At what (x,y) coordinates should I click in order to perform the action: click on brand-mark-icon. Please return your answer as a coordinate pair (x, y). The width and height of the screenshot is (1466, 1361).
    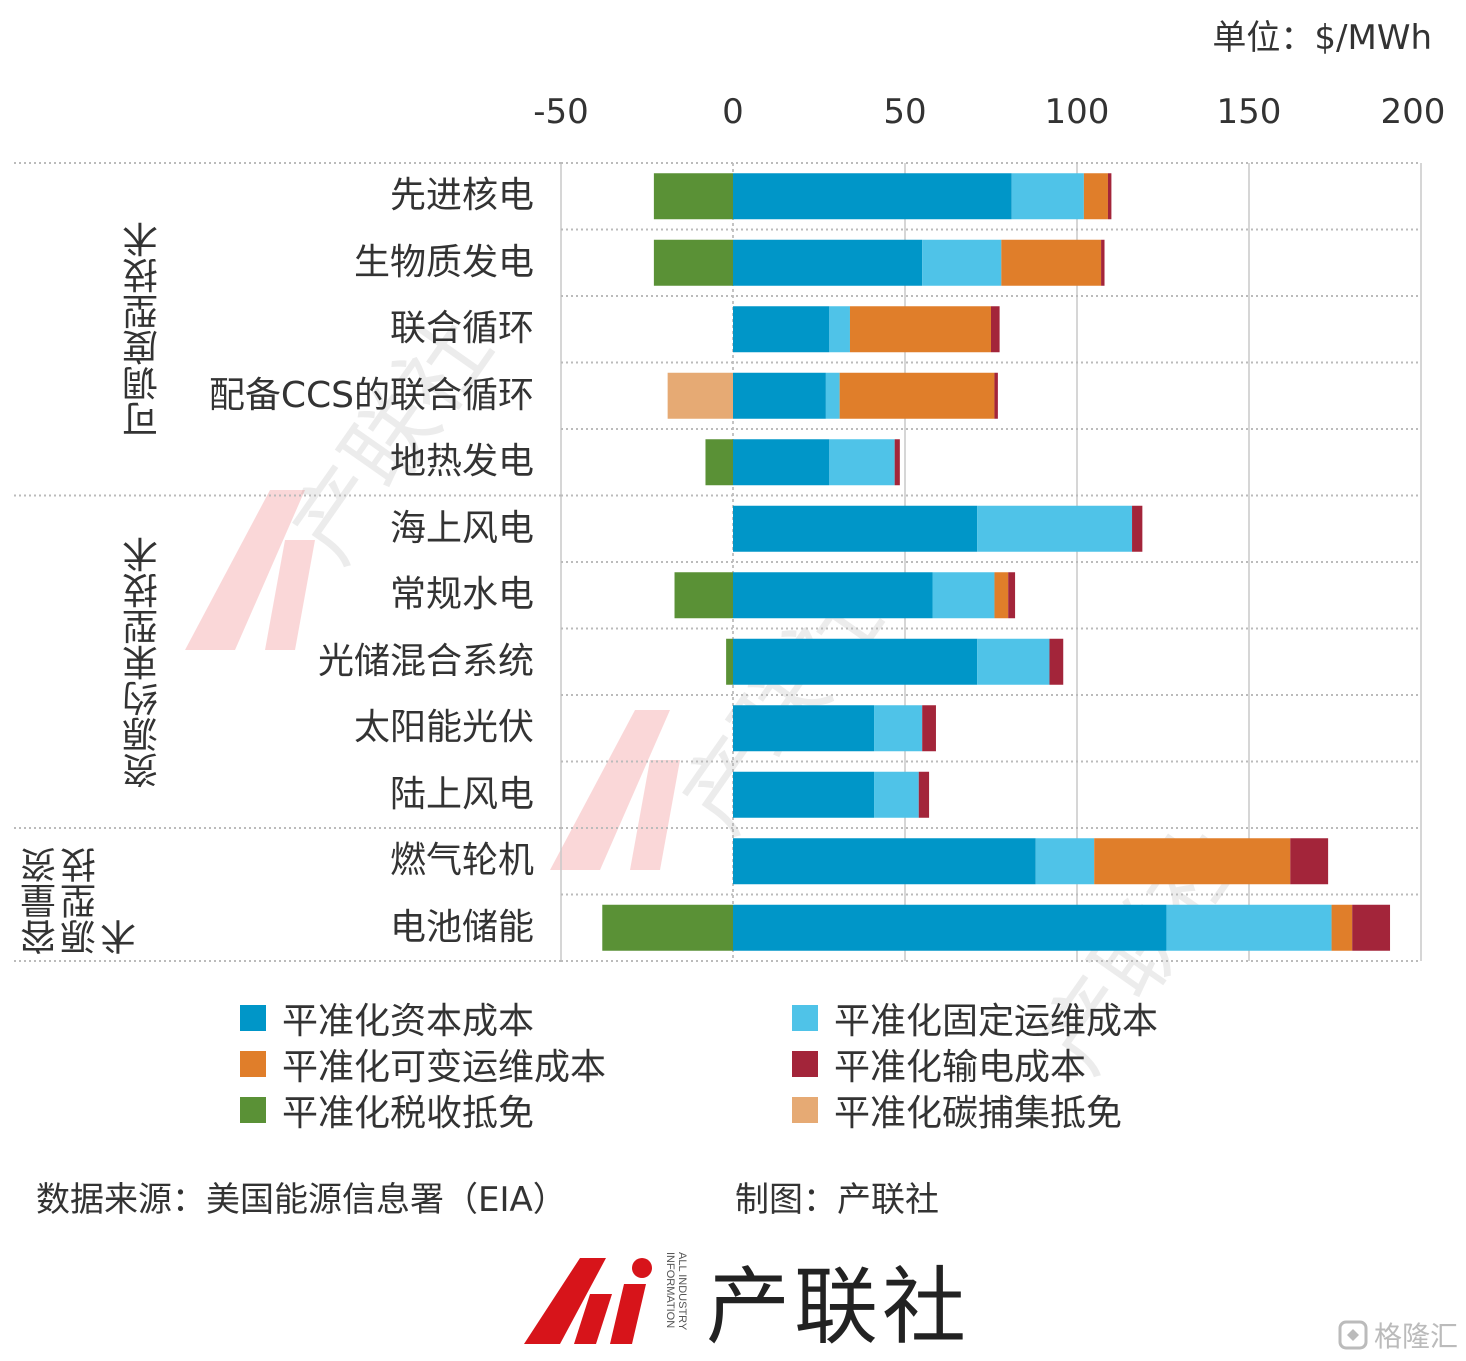
    Looking at the image, I should click on (588, 1301).